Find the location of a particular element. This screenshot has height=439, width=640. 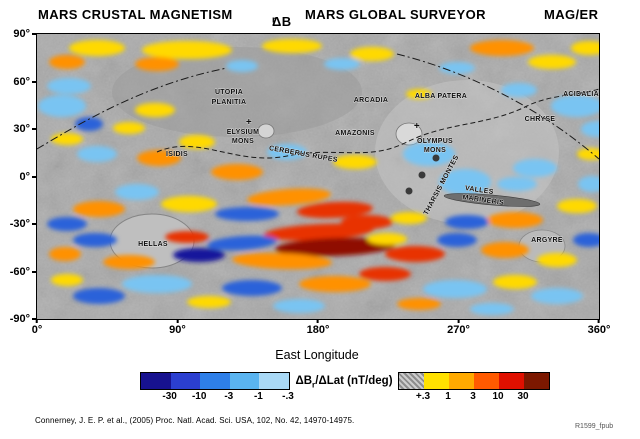

y-tick-label: 60° is located at coordinates (24, 82).